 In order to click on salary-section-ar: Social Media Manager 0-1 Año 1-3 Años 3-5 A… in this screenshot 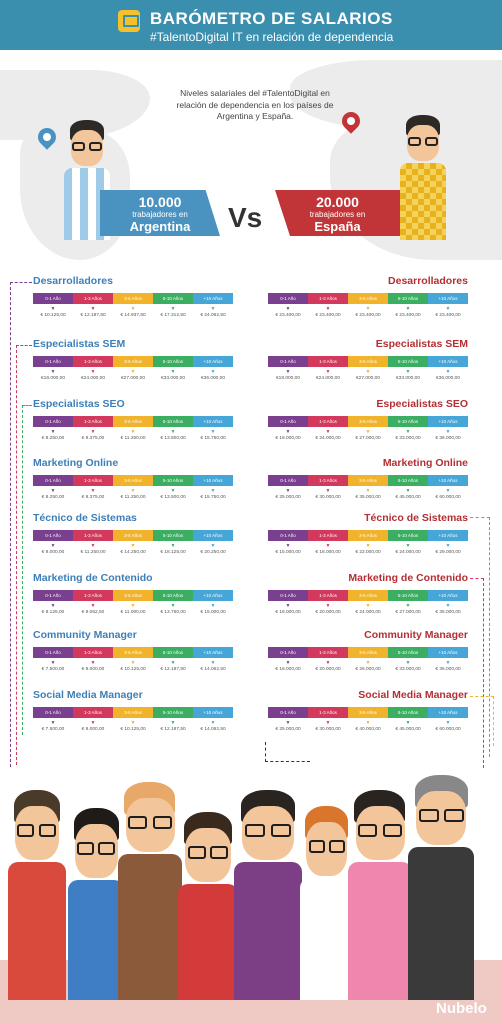, I will do `click(133, 710)`.